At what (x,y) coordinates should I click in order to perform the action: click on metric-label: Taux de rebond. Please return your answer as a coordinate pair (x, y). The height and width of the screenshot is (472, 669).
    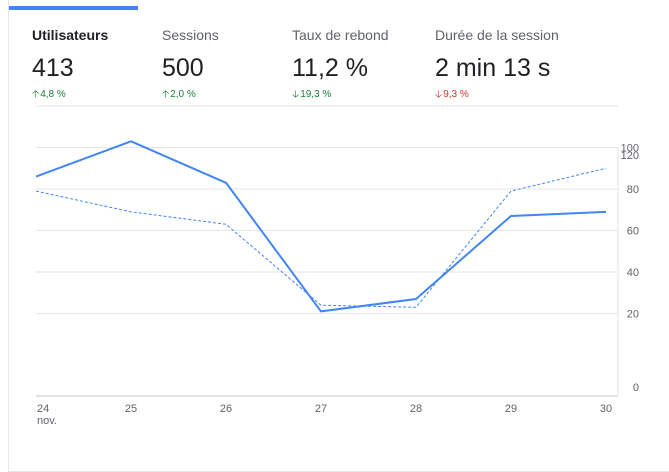
    Looking at the image, I should click on (340, 35).